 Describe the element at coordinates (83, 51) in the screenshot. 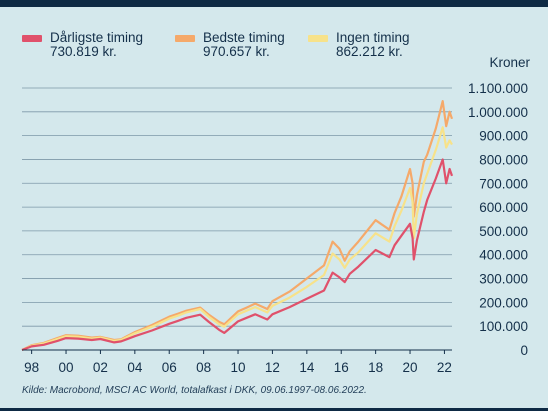

I see `legend-value: 730.819 kr.` at that location.